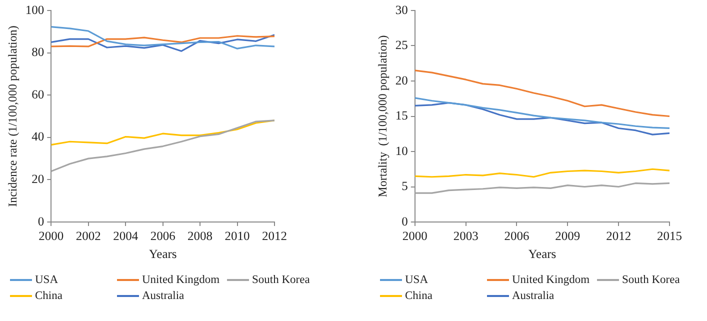  I want to click on x-tick-label: 2004, so click(126, 235).